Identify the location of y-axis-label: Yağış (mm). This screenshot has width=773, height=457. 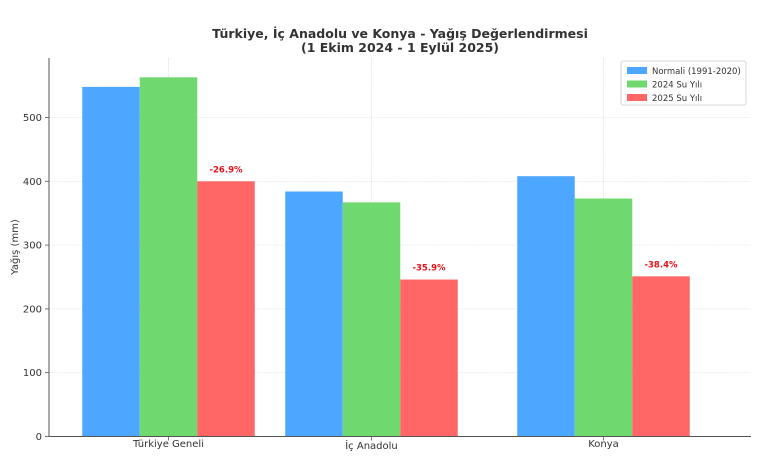
(15, 247).